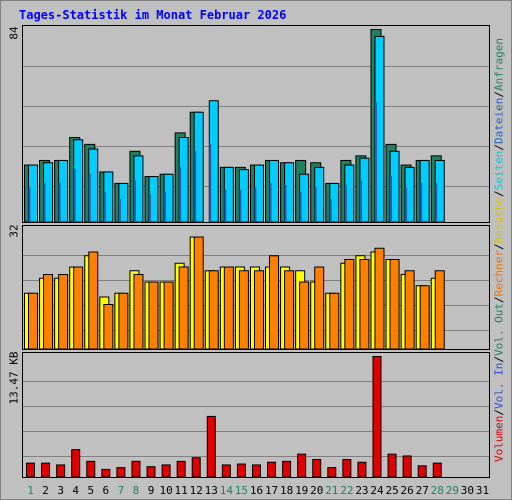 This screenshot has width=512, height=500. What do you see at coordinates (467, 490) in the screenshot?
I see `x-tick-label-day-30: 30` at bounding box center [467, 490].